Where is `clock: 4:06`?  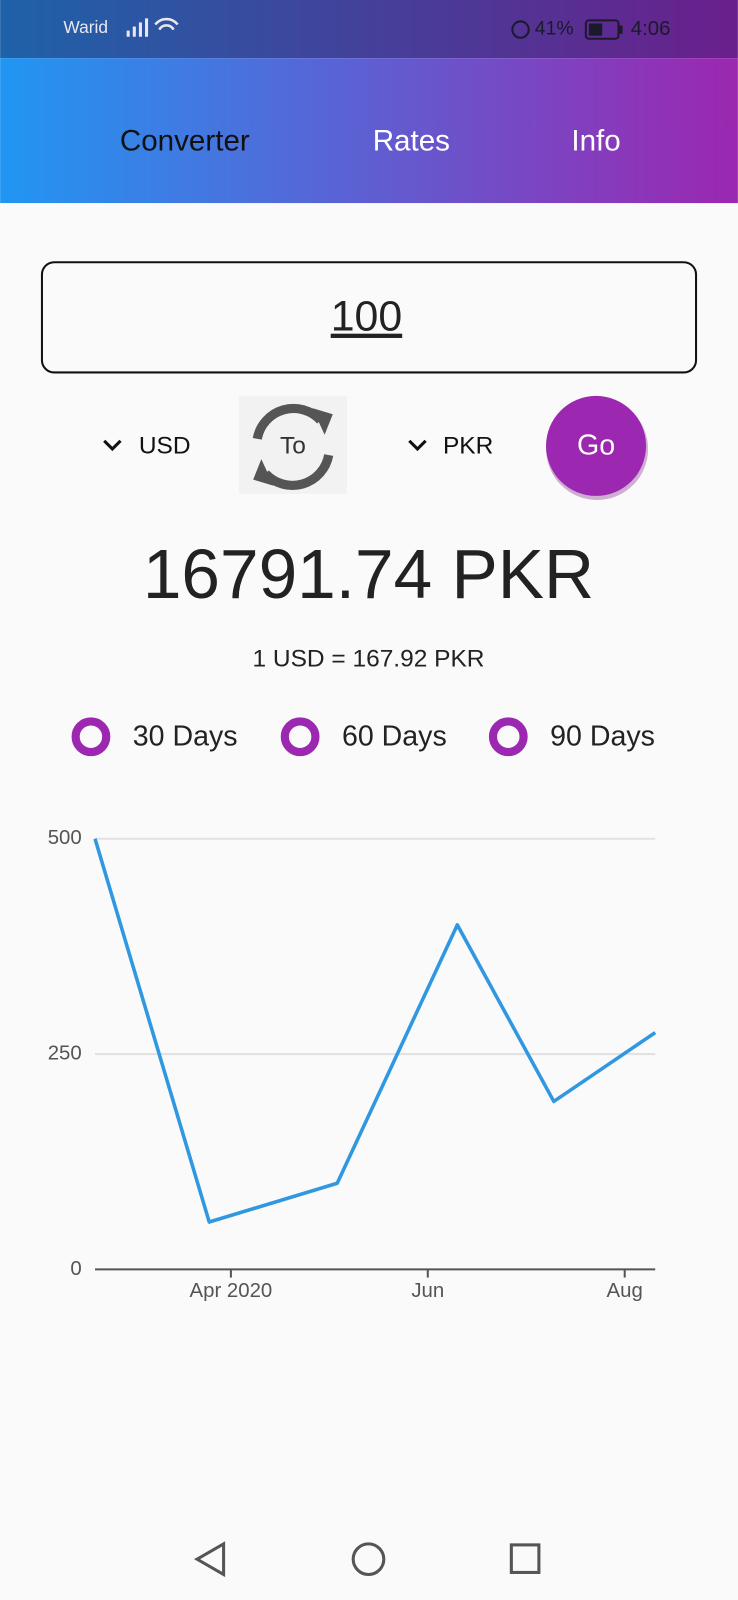
clock: 4:06 is located at coordinates (651, 29).